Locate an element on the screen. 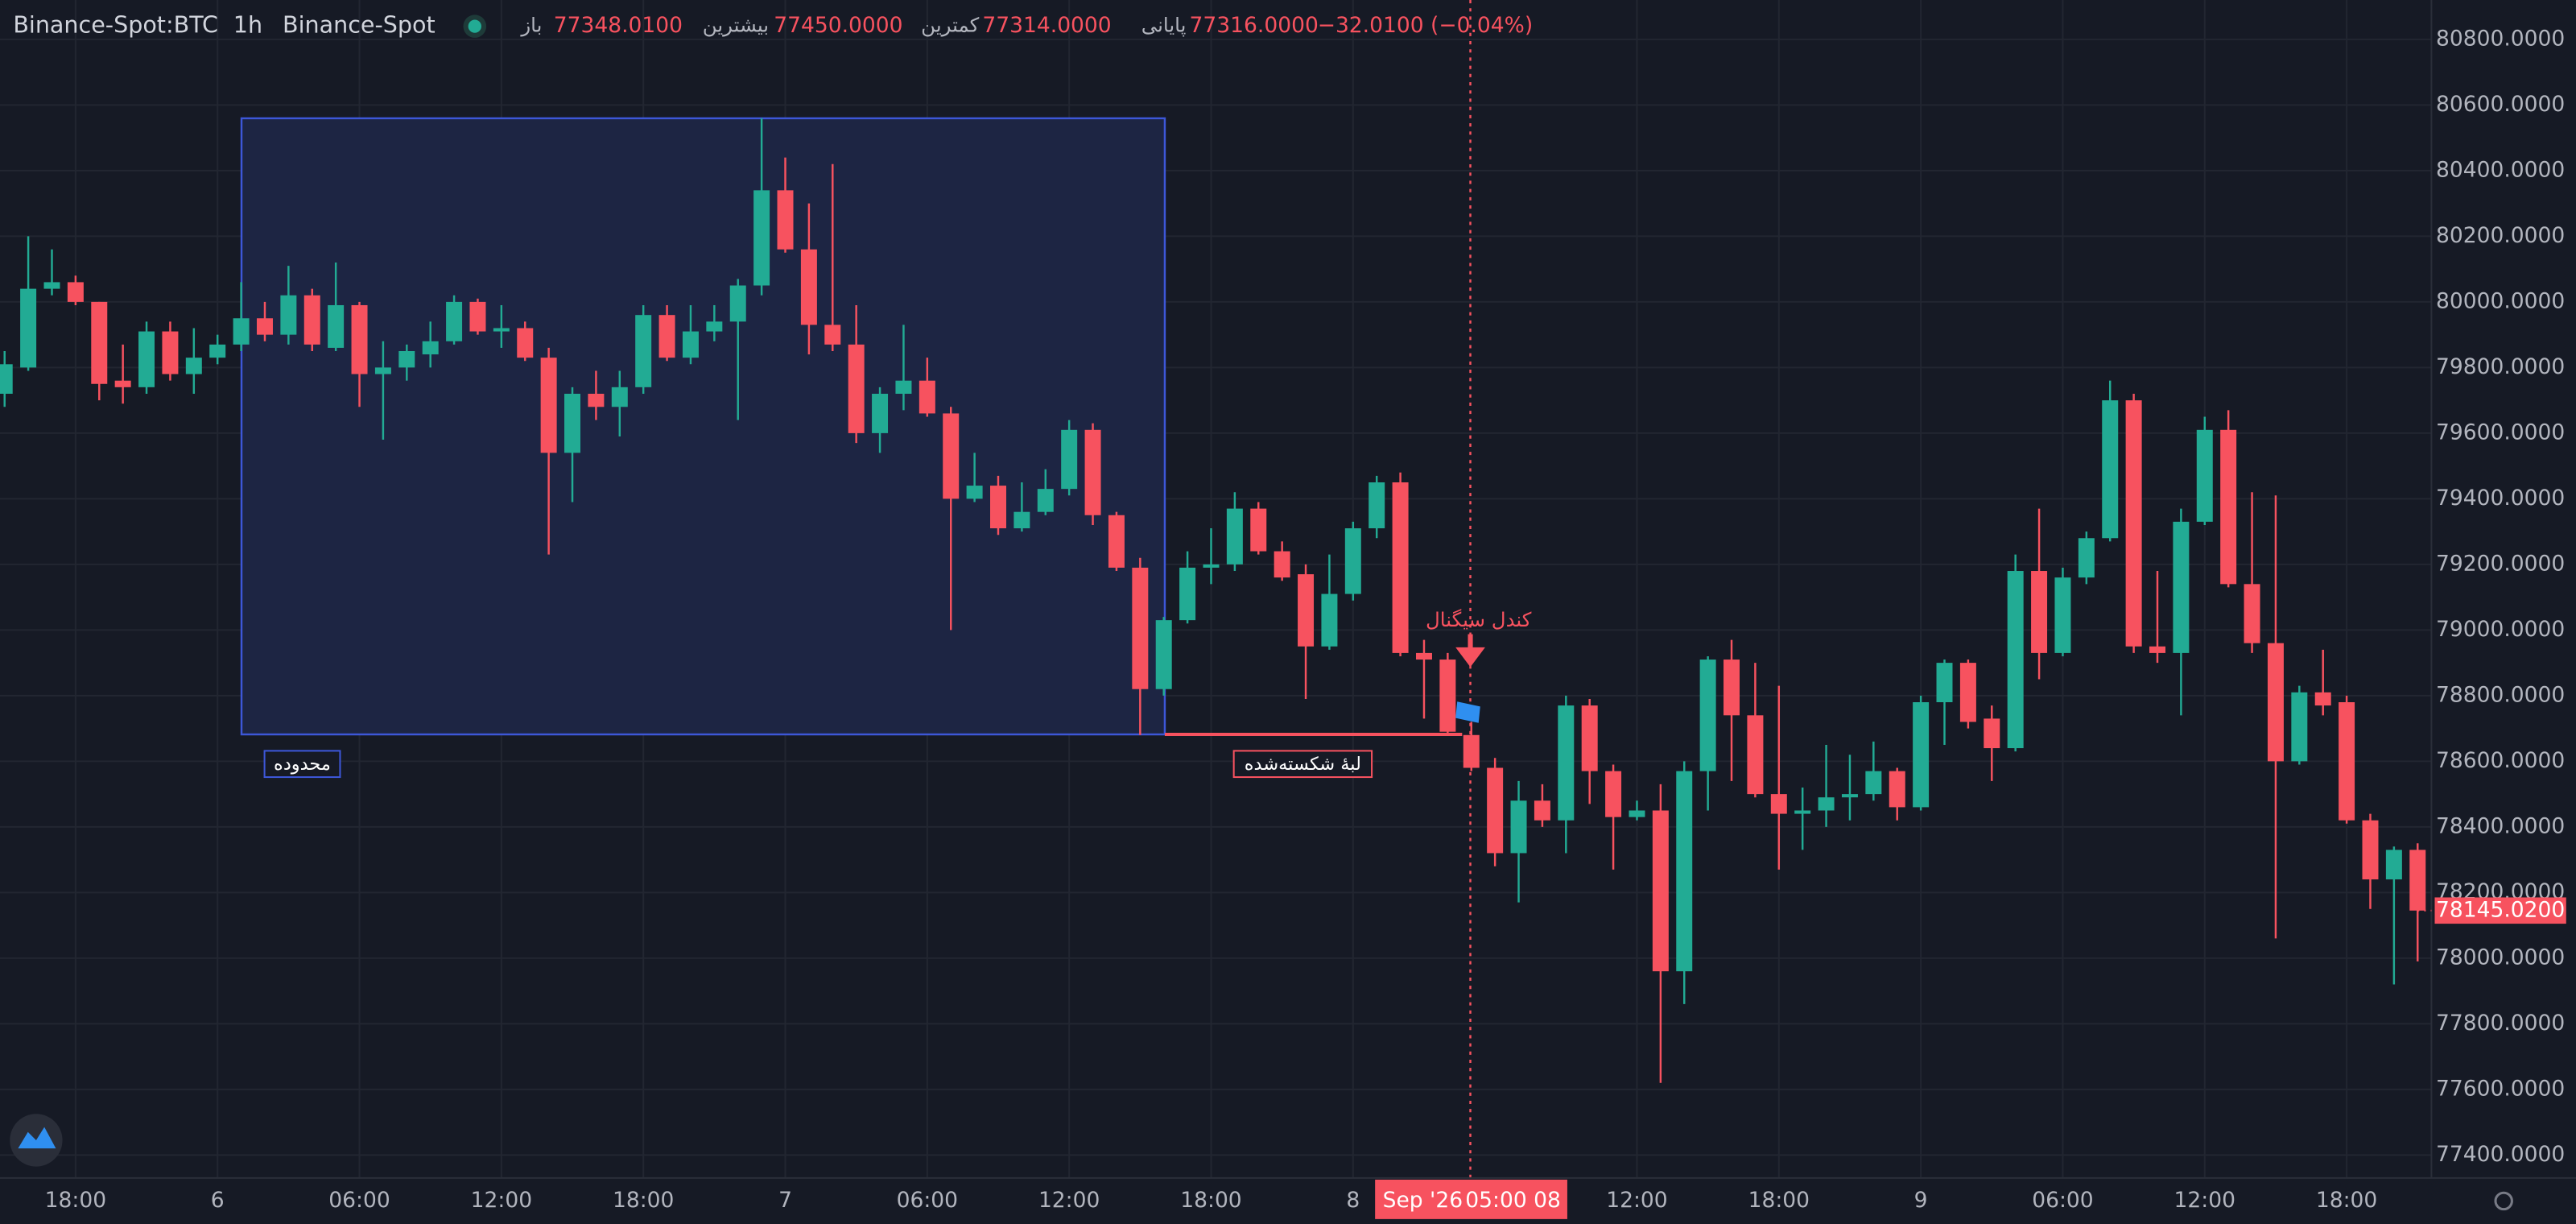  settings-icon is located at coordinates (2503, 1201).